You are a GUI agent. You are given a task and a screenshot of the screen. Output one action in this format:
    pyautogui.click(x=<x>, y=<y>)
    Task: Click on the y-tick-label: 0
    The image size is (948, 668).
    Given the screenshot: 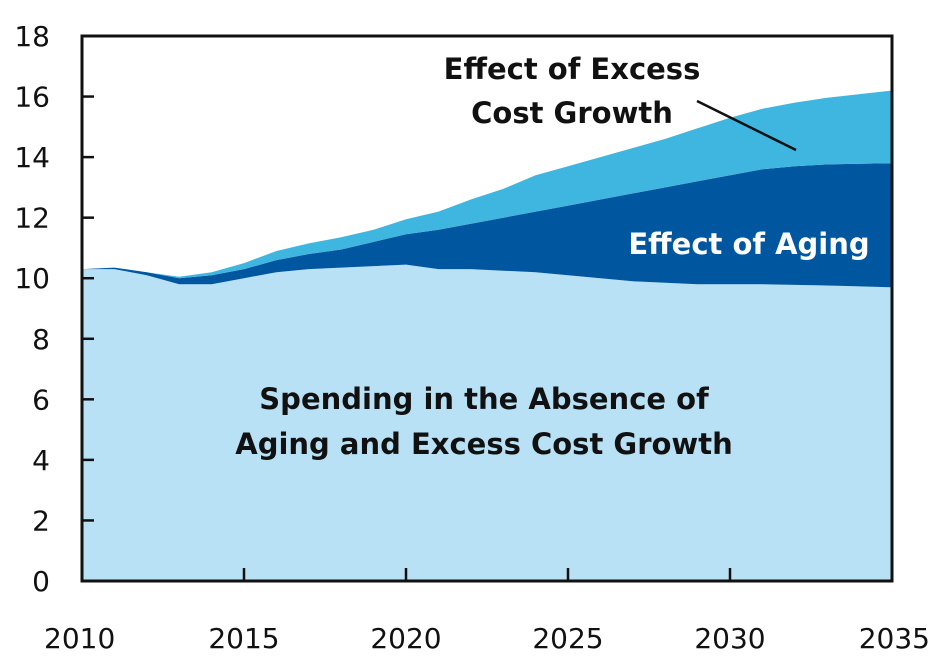 What is the action you would take?
    pyautogui.click(x=41, y=581)
    